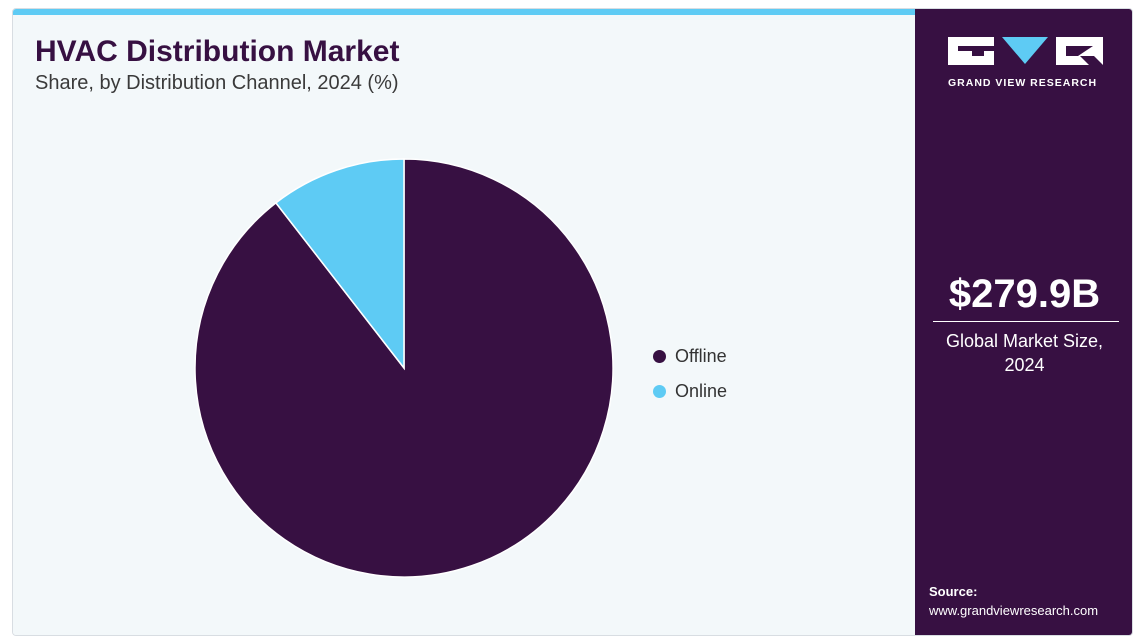 The width and height of the screenshot is (1143, 644). What do you see at coordinates (339, 264) in the screenshot?
I see `pie-slice-online` at bounding box center [339, 264].